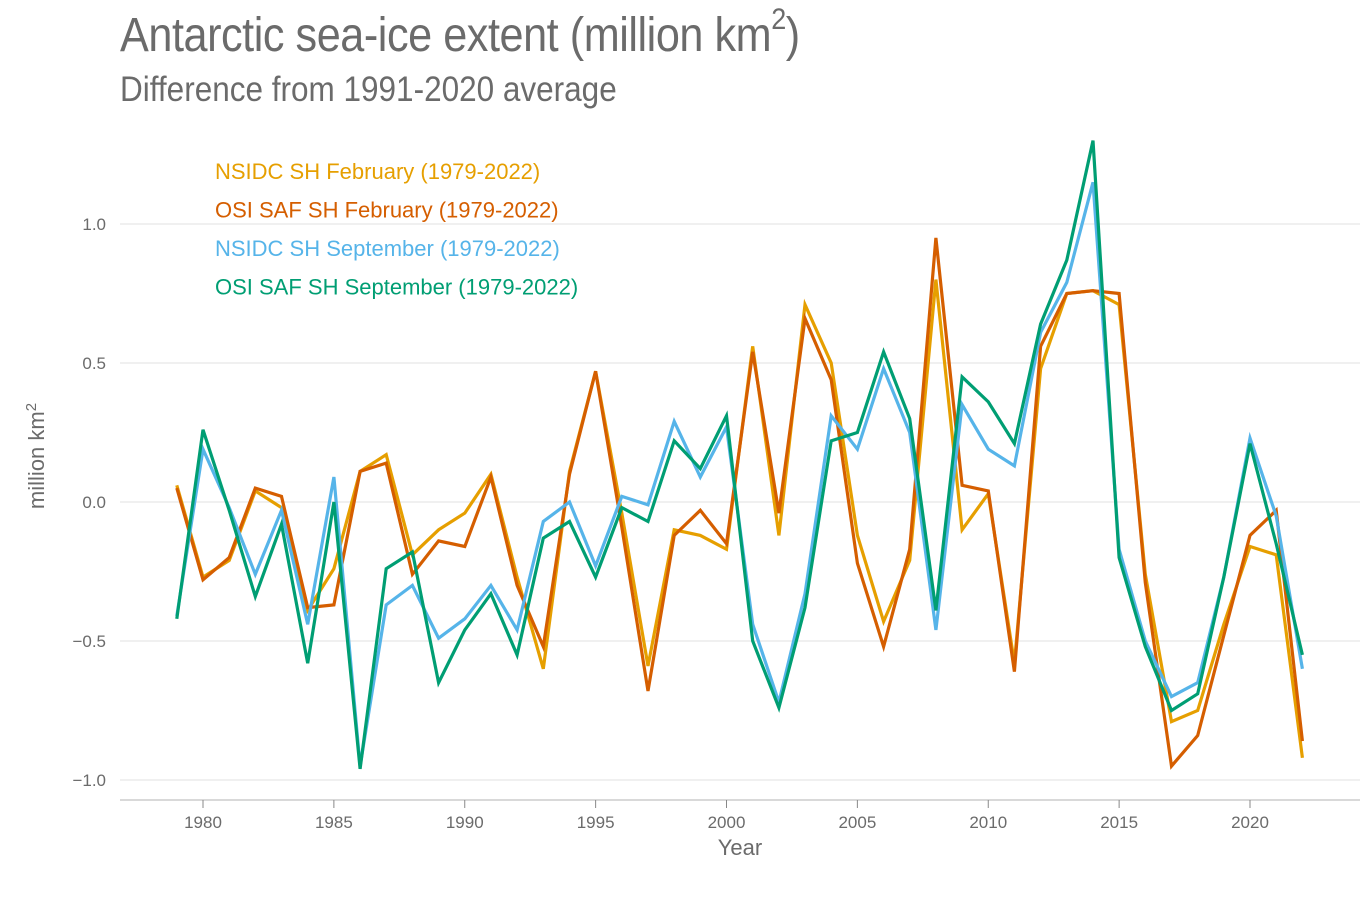  I want to click on x-tick-label: 2010, so click(988, 822).